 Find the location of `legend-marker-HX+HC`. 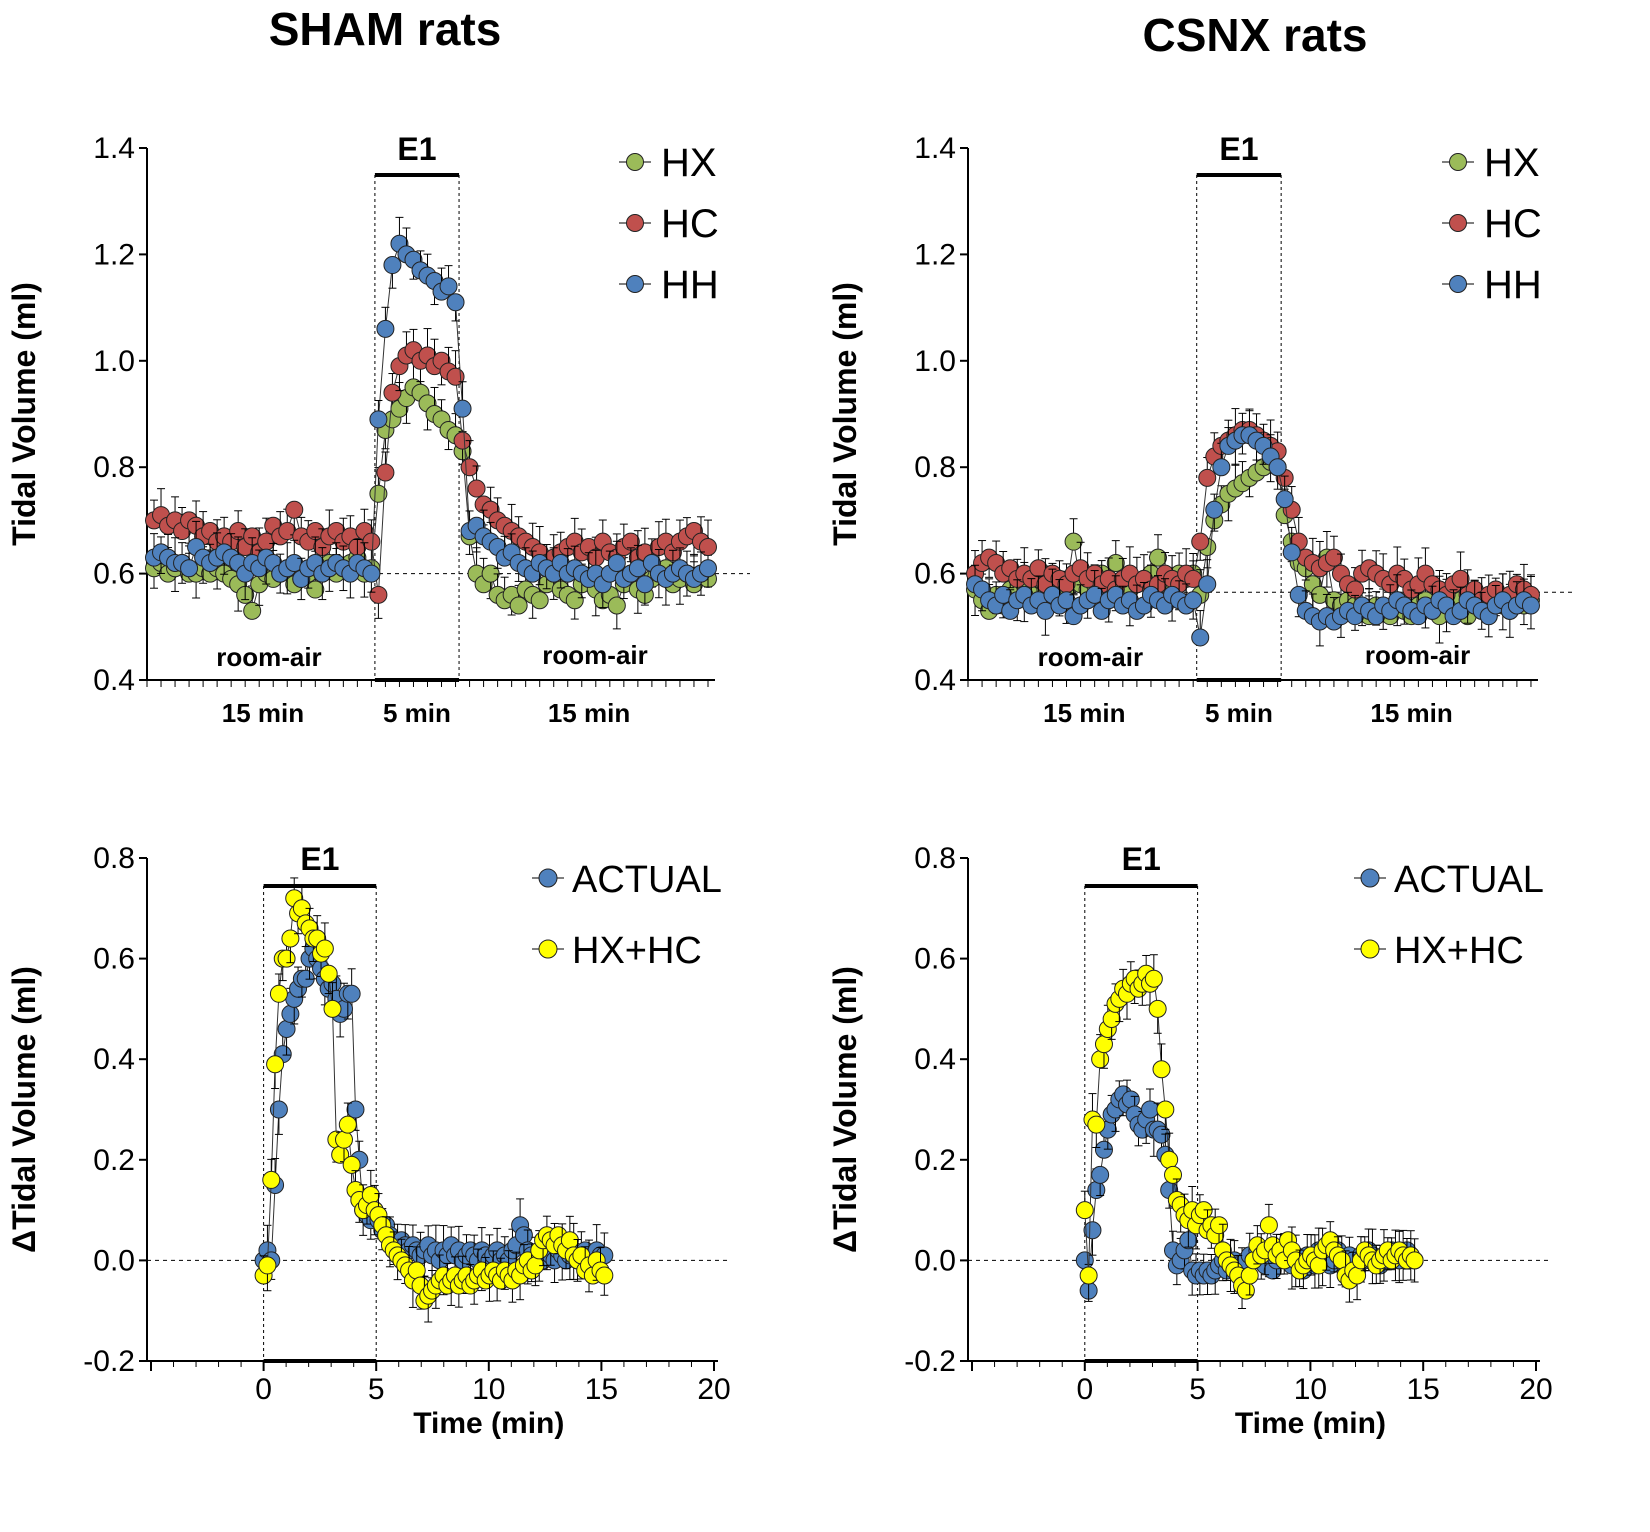

legend-marker-HX+HC is located at coordinates (548, 949).